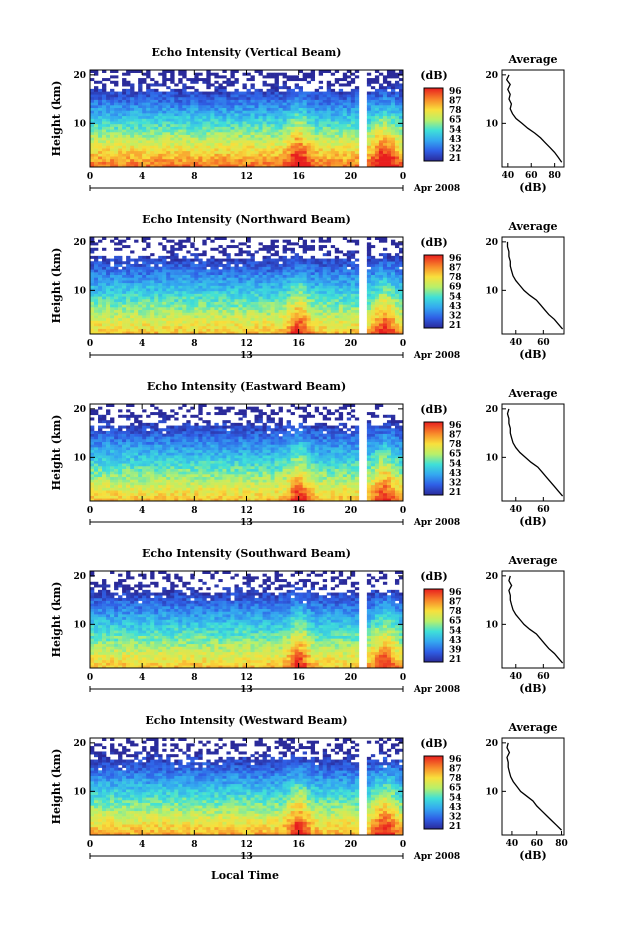  Describe the element at coordinates (246, 356) in the screenshot. I see `day-label: 13` at that location.